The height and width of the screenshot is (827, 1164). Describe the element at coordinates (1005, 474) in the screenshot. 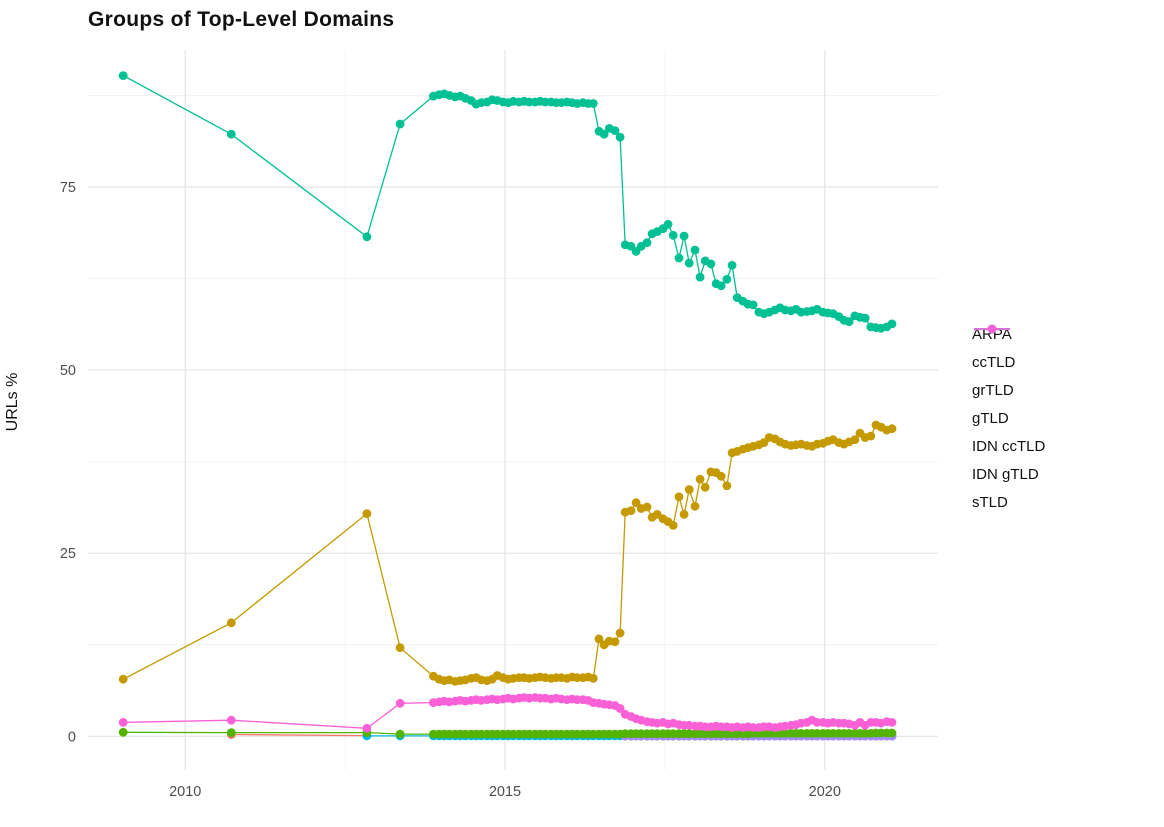

I see `legend-label: IDN gTLD` at that location.